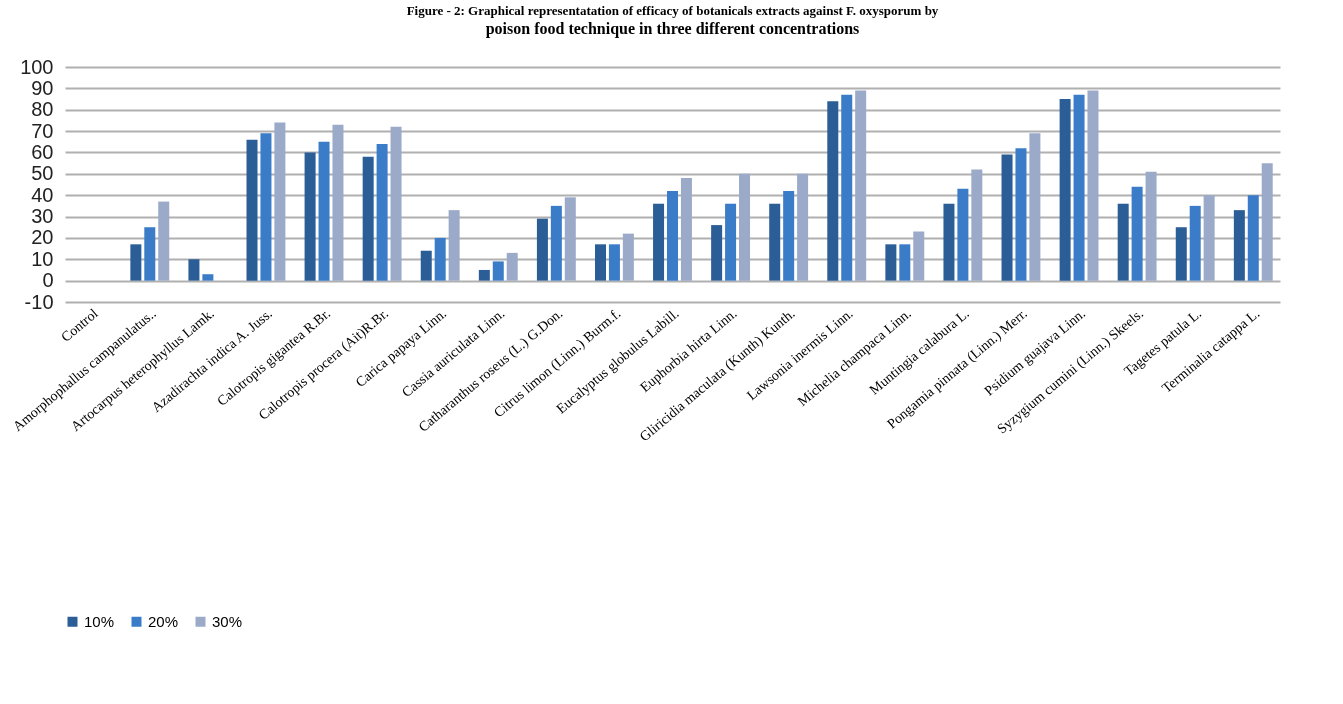 This screenshot has height=704, width=1343. Describe the element at coordinates (42, 237) in the screenshot. I see `y-tick-label: 20` at that location.